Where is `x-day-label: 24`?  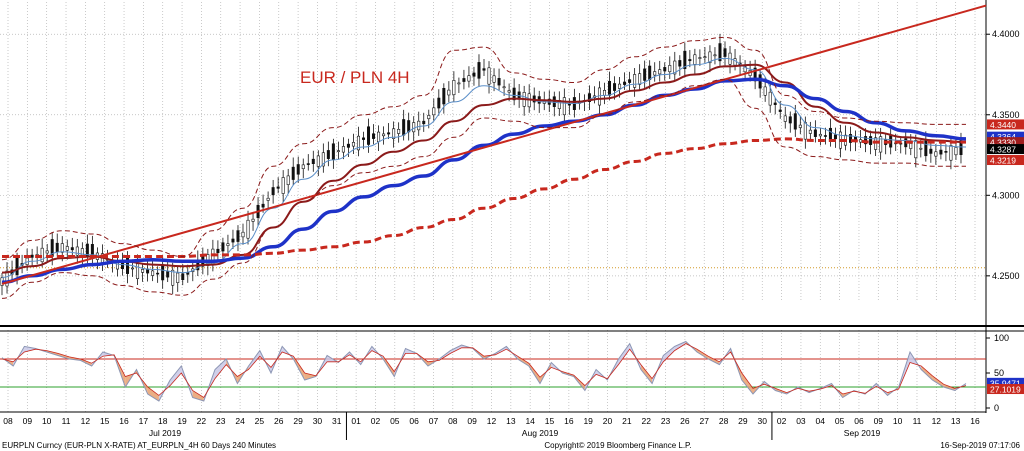 x-day-label: 24 is located at coordinates (240, 421).